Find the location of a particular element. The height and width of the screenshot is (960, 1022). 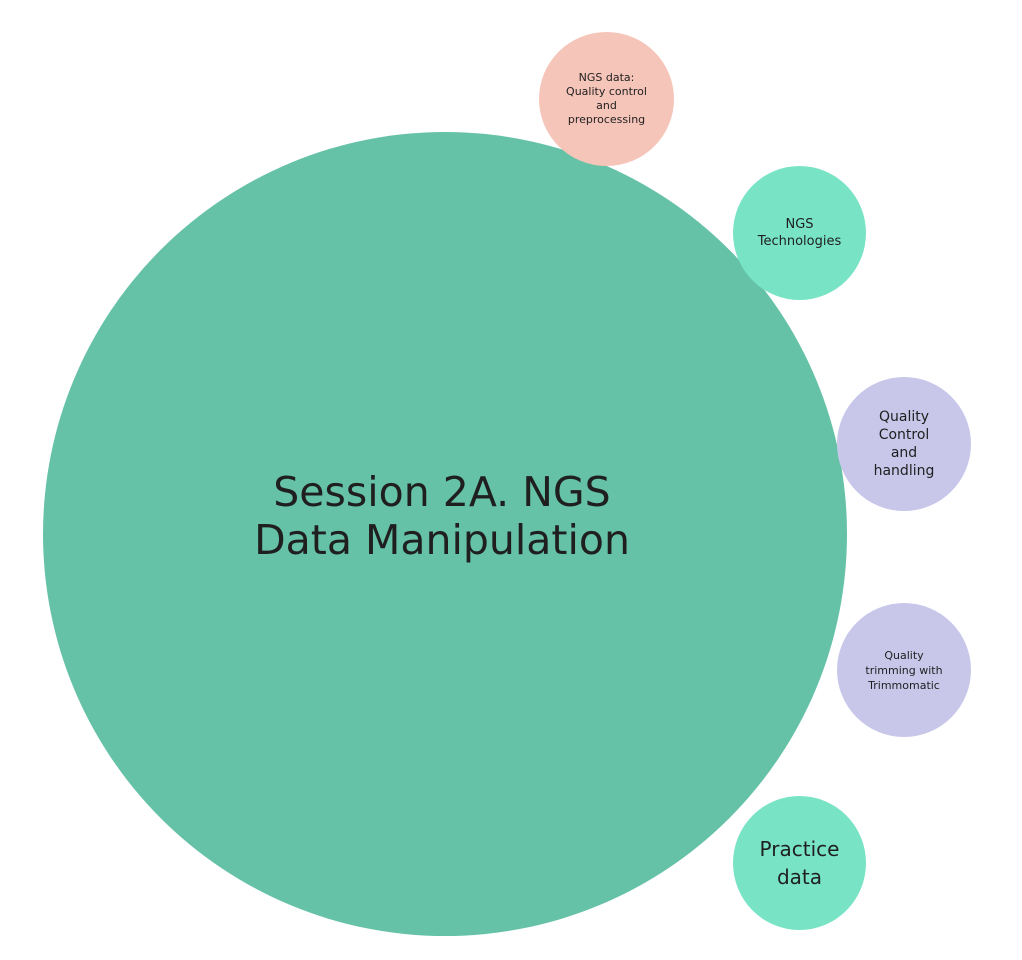

topic-label-quality-control-handling: Quality Control and handling is located at coordinates (904, 444).